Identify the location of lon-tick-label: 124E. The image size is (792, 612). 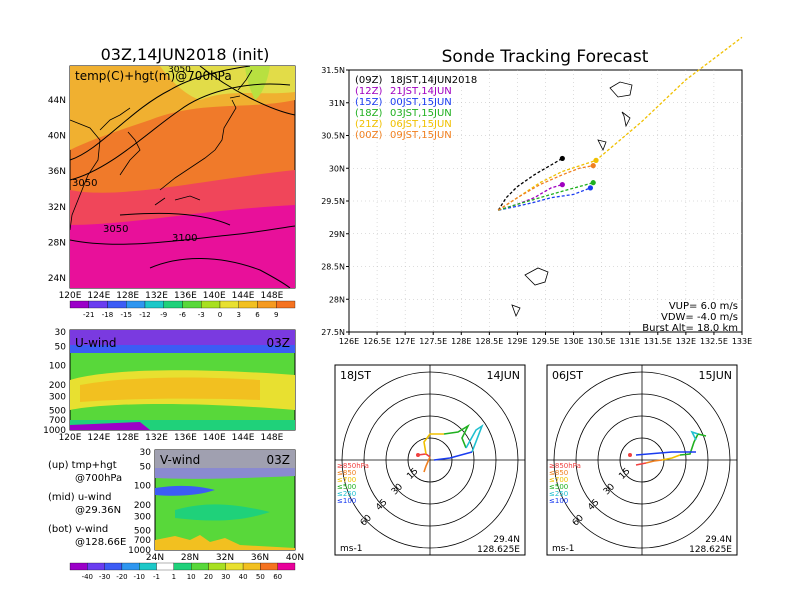
(98, 438).